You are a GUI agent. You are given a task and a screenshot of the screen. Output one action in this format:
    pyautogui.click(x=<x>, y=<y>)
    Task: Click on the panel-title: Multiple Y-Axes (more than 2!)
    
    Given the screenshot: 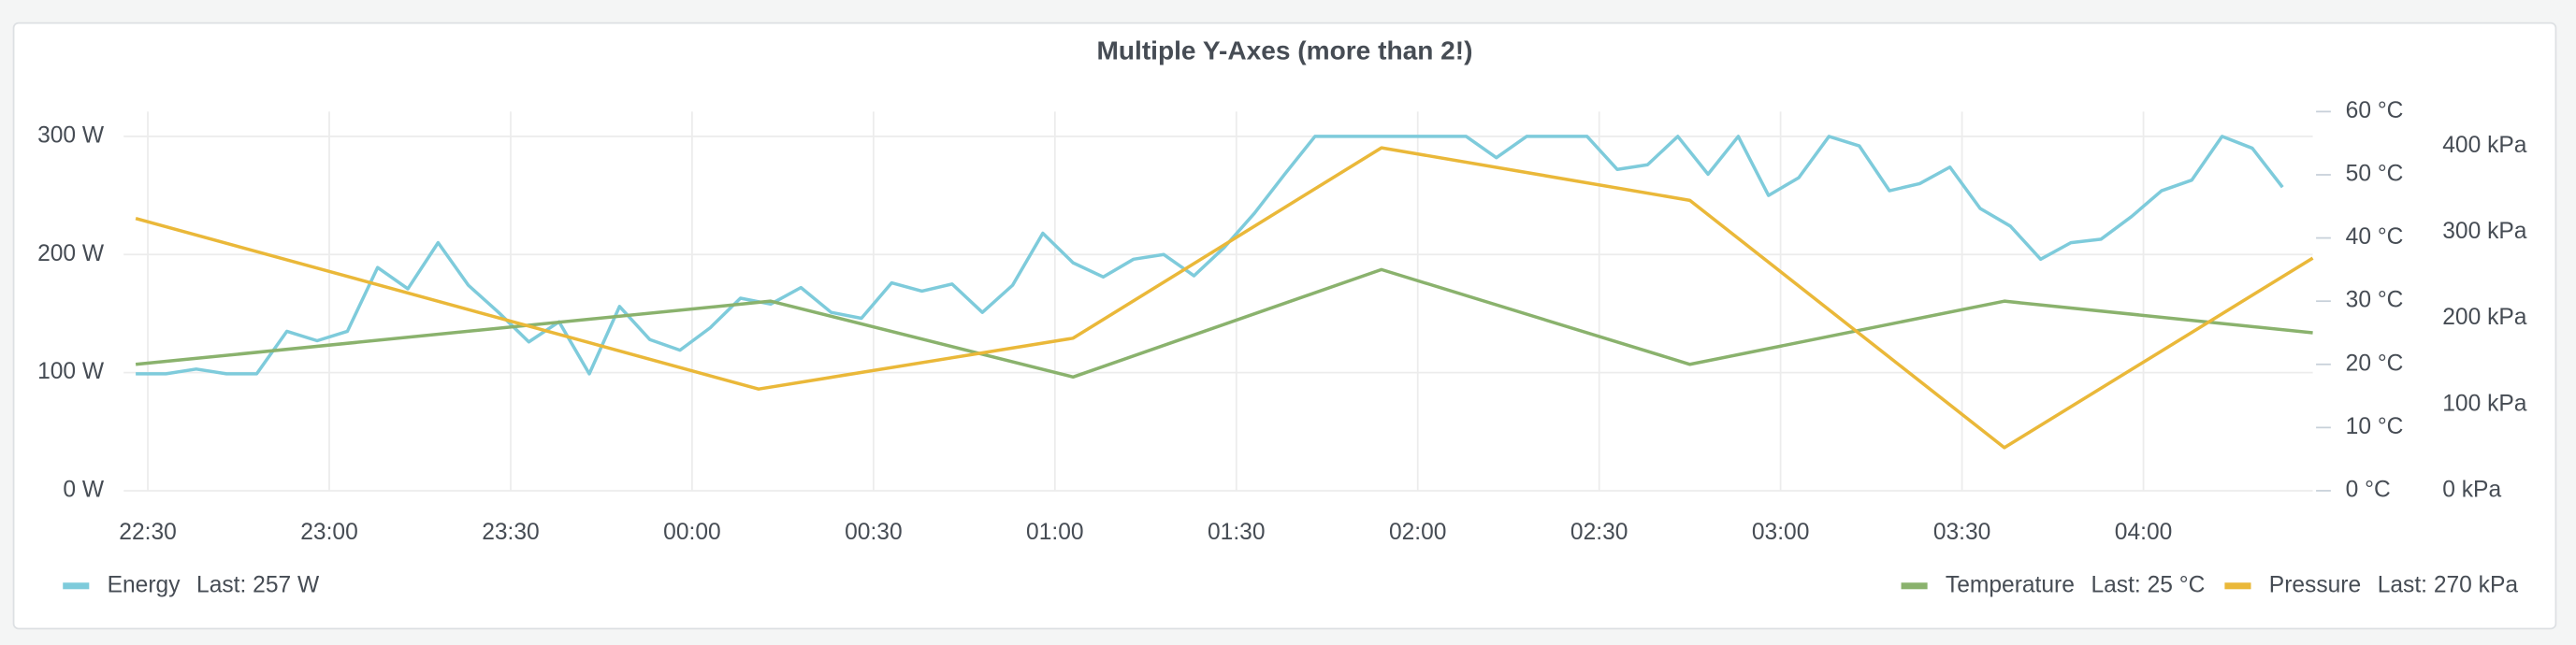 What is the action you would take?
    pyautogui.click(x=1284, y=50)
    